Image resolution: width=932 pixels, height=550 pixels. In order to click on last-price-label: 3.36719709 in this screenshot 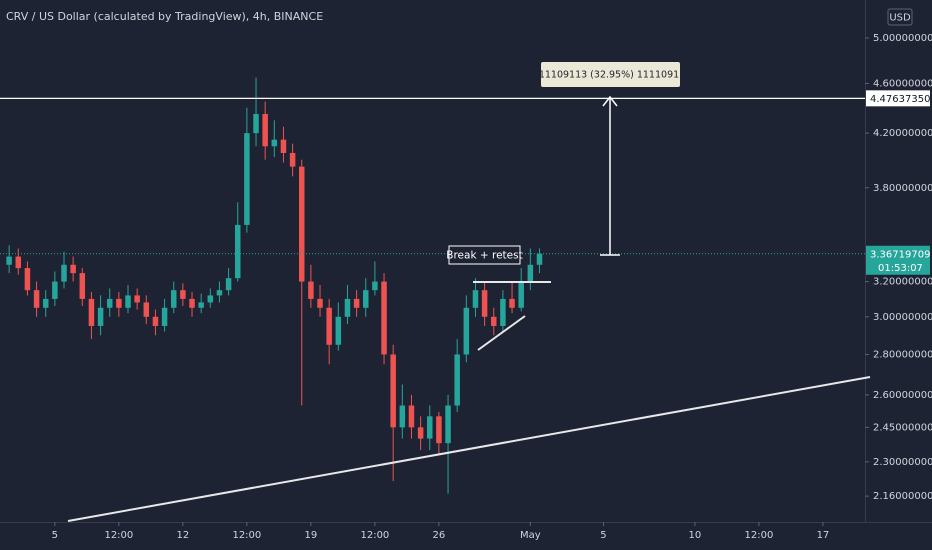, I will do `click(900, 254)`.